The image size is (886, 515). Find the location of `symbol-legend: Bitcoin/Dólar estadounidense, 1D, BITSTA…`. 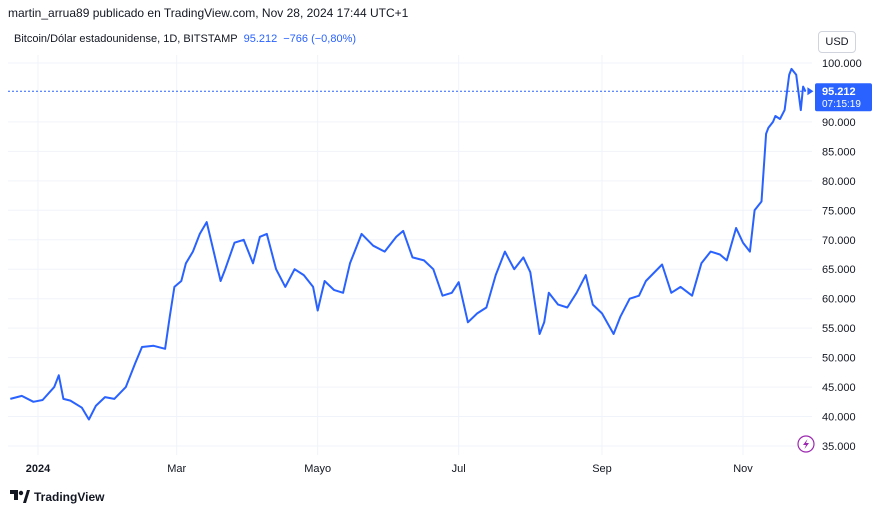

symbol-legend: Bitcoin/Dólar estadounidense, 1D, BITSTA… is located at coordinates (185, 39).